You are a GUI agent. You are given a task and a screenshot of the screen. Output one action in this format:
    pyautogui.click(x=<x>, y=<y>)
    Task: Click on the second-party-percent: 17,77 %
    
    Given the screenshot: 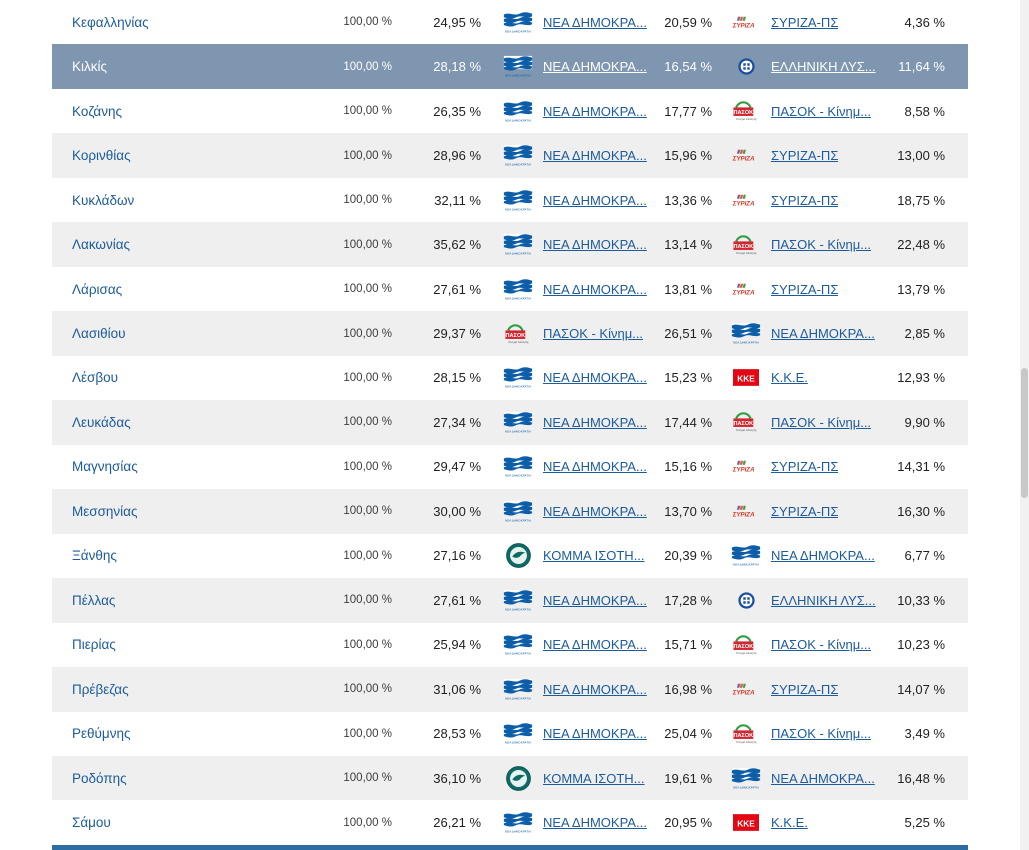 What is the action you would take?
    pyautogui.click(x=688, y=111)
    